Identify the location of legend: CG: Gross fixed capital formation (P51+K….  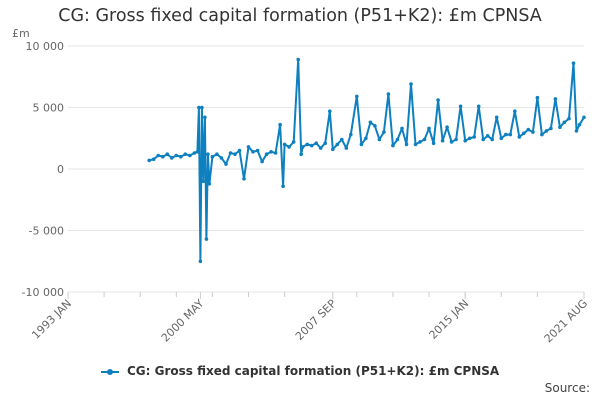
(300, 371).